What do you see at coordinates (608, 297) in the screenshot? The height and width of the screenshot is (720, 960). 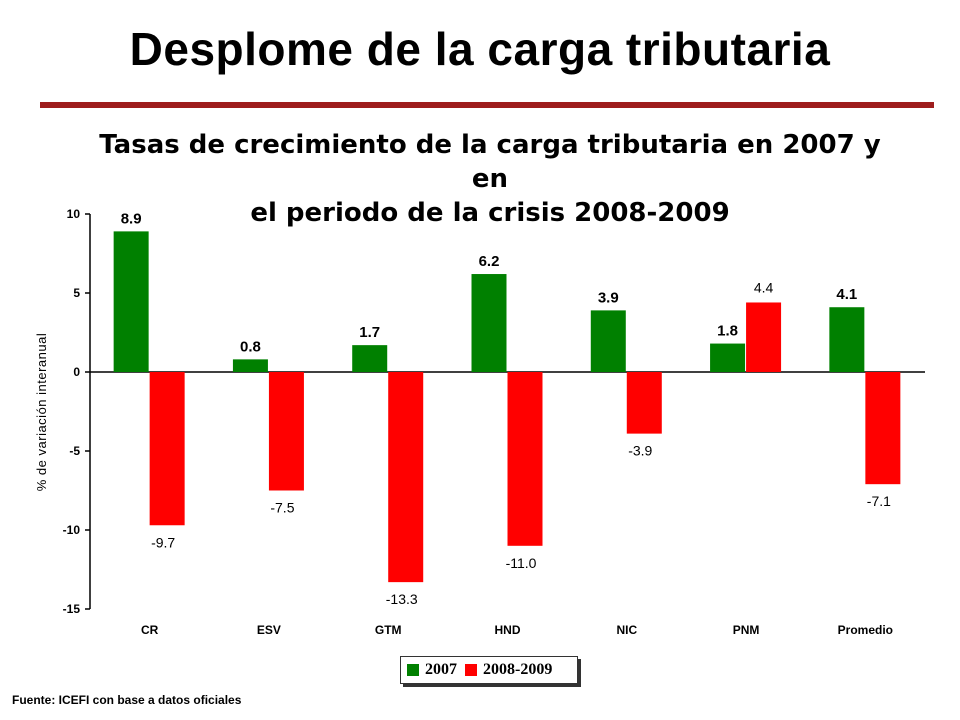 I see `data-label-2007: 3.9` at bounding box center [608, 297].